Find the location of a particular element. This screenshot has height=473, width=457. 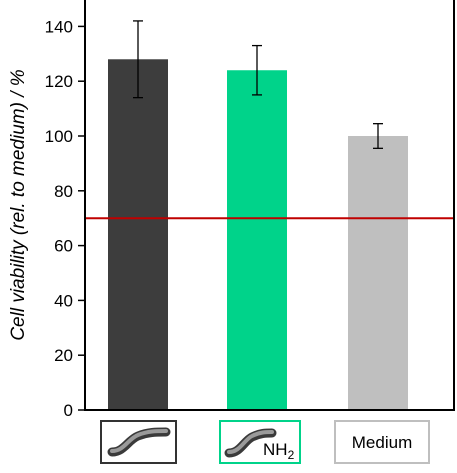

y-tick-label: 60 is located at coordinates (63, 246).